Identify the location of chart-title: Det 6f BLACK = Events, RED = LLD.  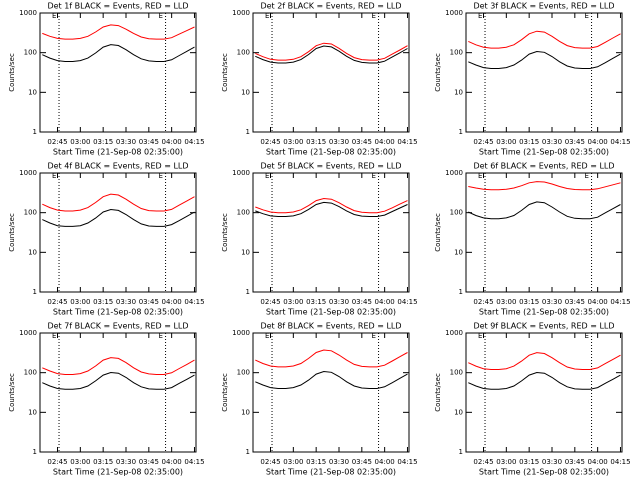
(543, 166).